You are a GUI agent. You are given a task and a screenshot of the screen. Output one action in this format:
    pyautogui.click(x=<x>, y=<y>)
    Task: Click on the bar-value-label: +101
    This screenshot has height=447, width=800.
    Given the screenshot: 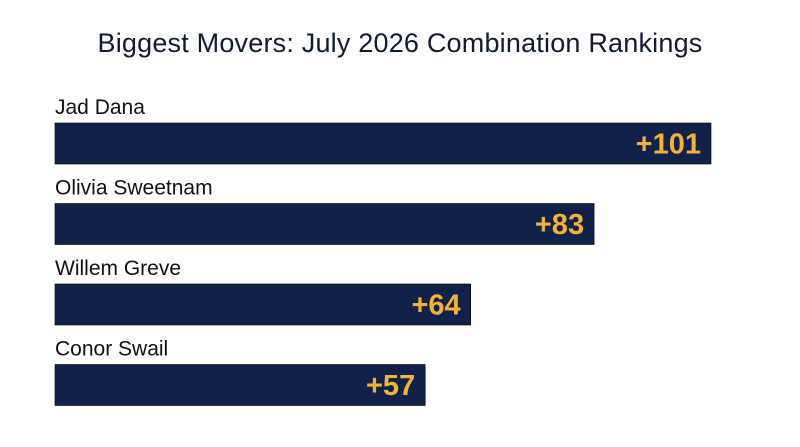 What is the action you would take?
    pyautogui.click(x=668, y=145)
    